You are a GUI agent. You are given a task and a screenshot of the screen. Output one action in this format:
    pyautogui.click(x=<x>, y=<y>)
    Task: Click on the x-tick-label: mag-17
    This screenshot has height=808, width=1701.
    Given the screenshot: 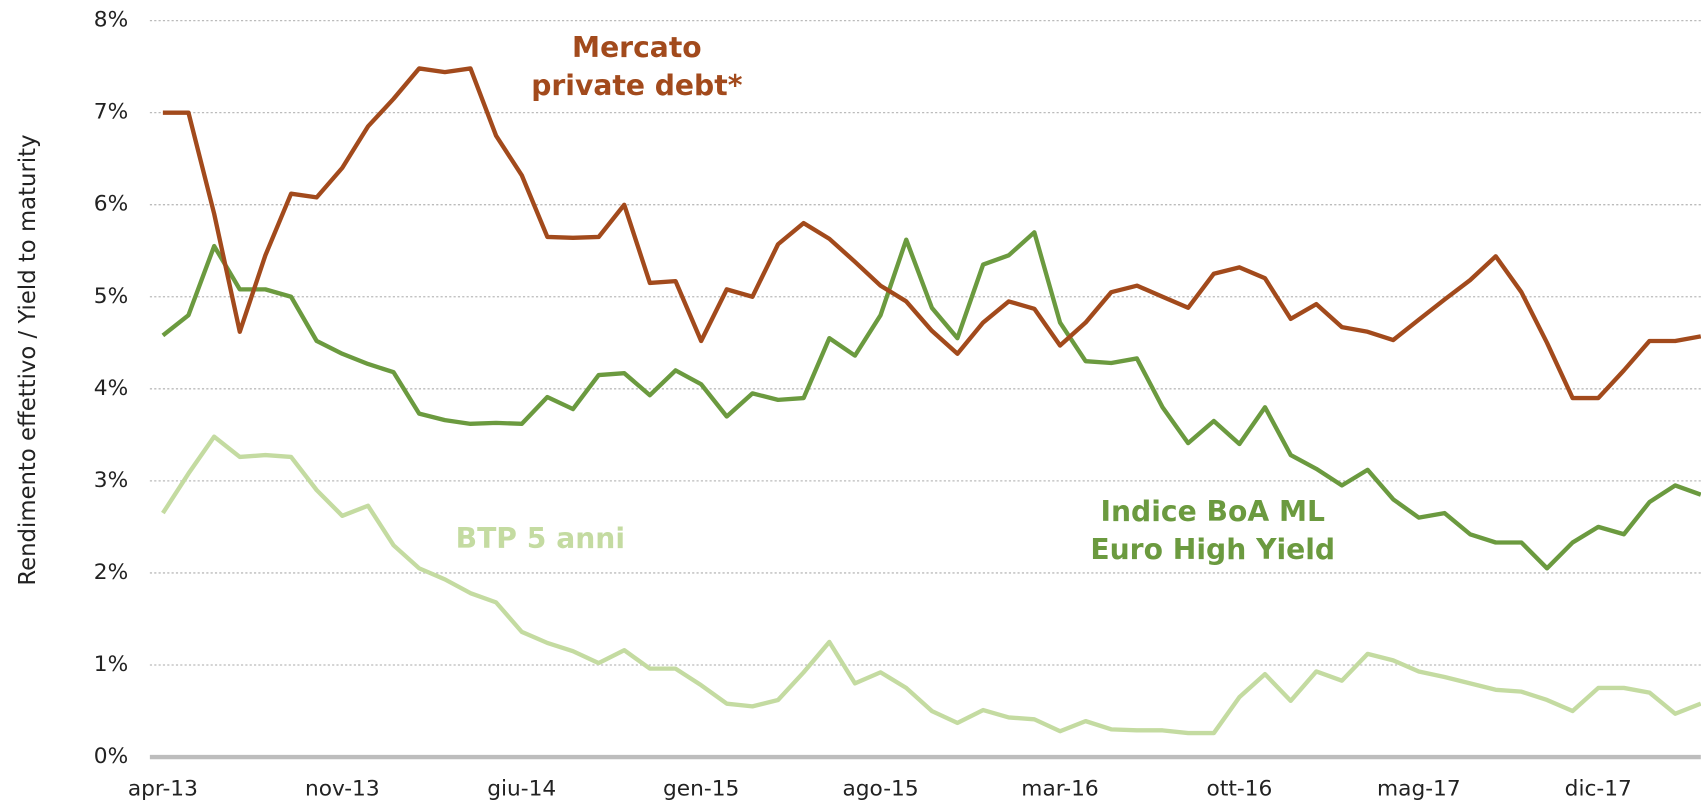 What is the action you would take?
    pyautogui.click(x=1419, y=789)
    